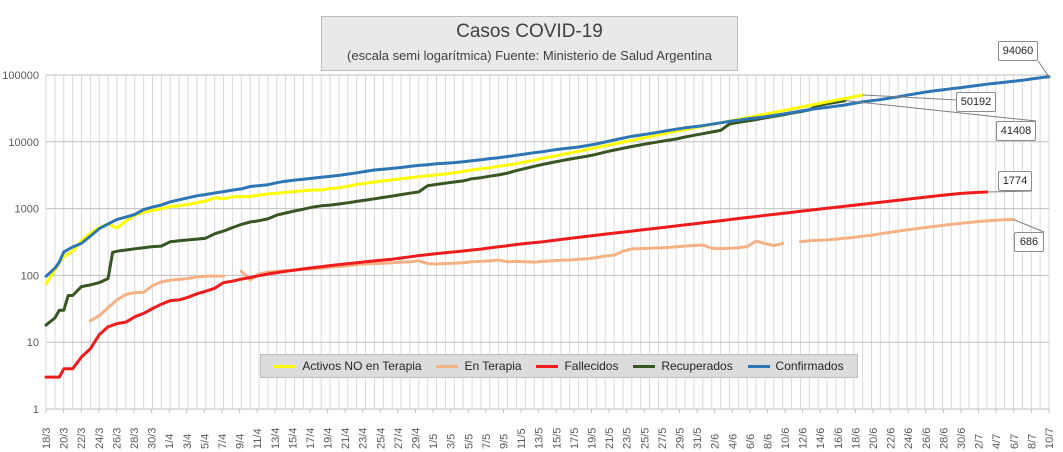  Describe the element at coordinates (82, 438) in the screenshot. I see `x-tick-label: 22/3` at that location.